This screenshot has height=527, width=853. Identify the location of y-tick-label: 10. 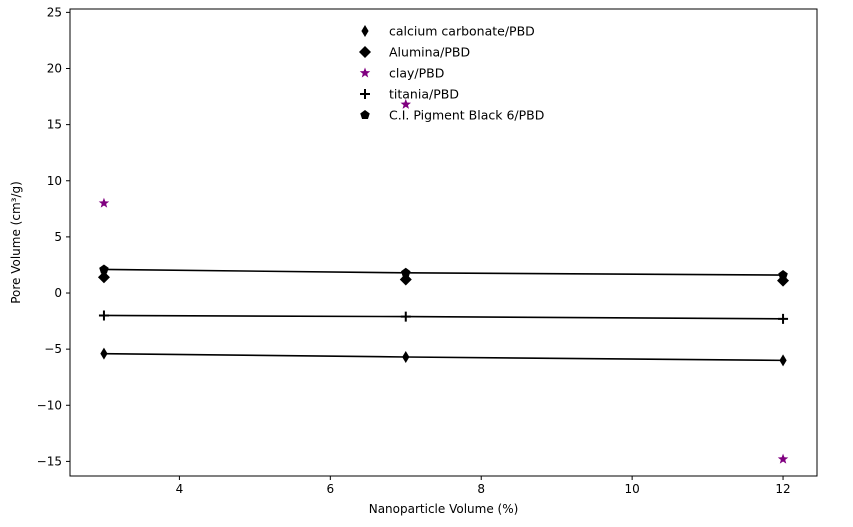
(54, 181).